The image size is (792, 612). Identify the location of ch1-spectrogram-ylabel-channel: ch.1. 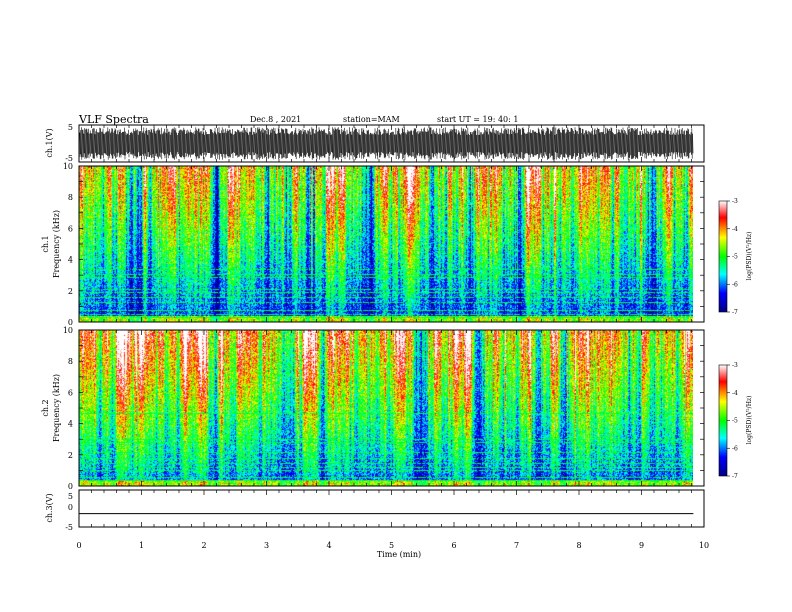
(45, 243).